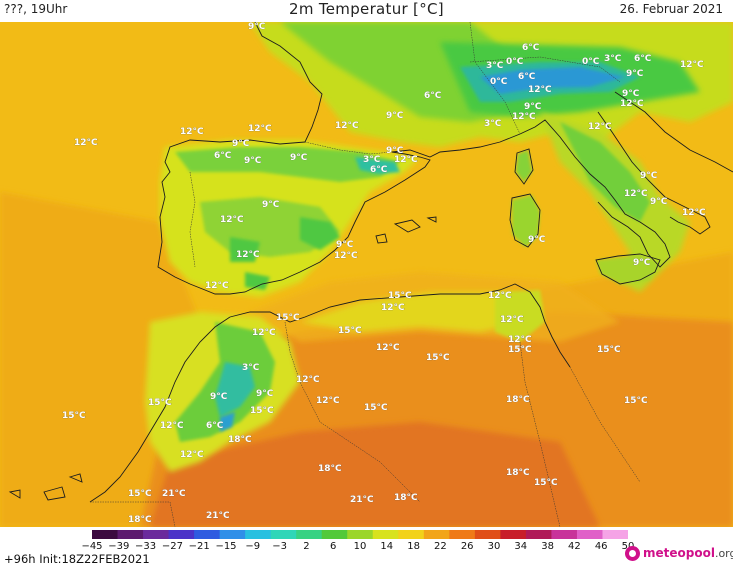 The image size is (733, 566). I want to click on iberia-green-north, so click(287, 164).